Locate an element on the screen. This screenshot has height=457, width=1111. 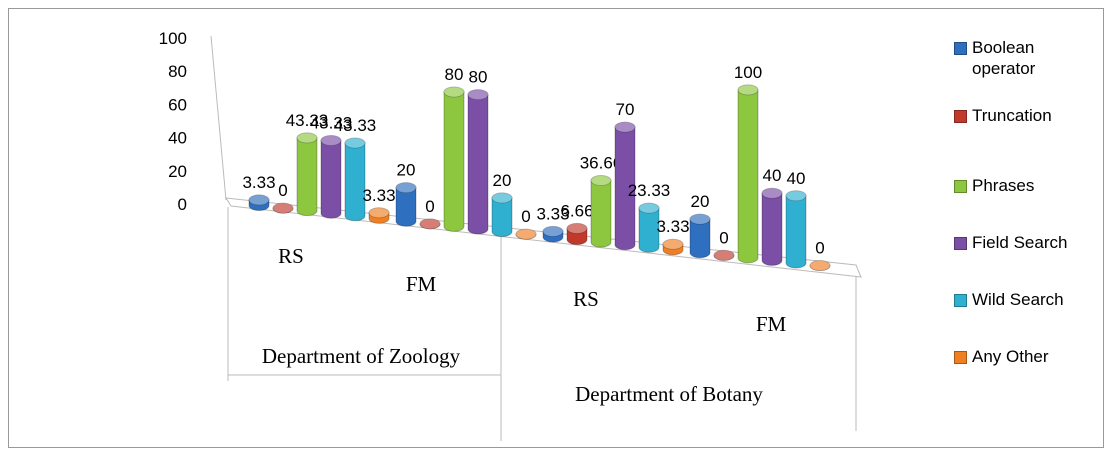
group-label: Department of Zoology is located at coordinates (361, 356).